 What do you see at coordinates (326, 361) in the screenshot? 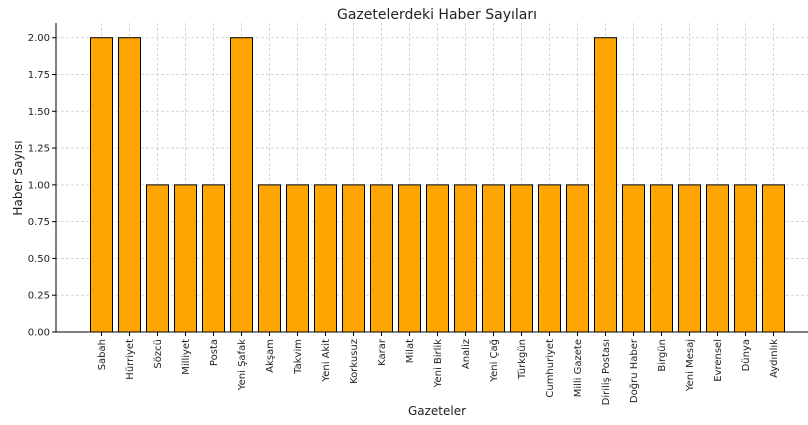
I see `x-tick-label: Yeni Akit` at bounding box center [326, 361].